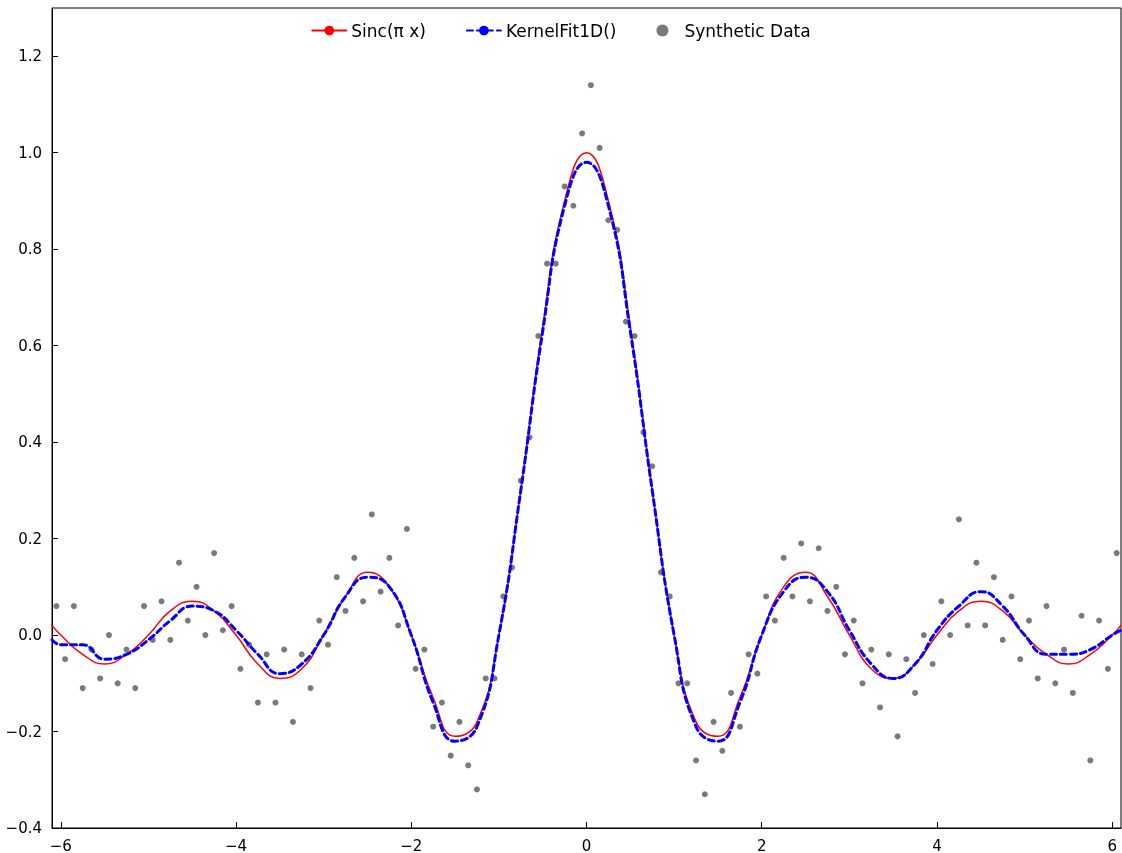 This screenshot has height=853, width=1122. What do you see at coordinates (761, 844) in the screenshot?
I see `x-tick-label: 2` at bounding box center [761, 844].